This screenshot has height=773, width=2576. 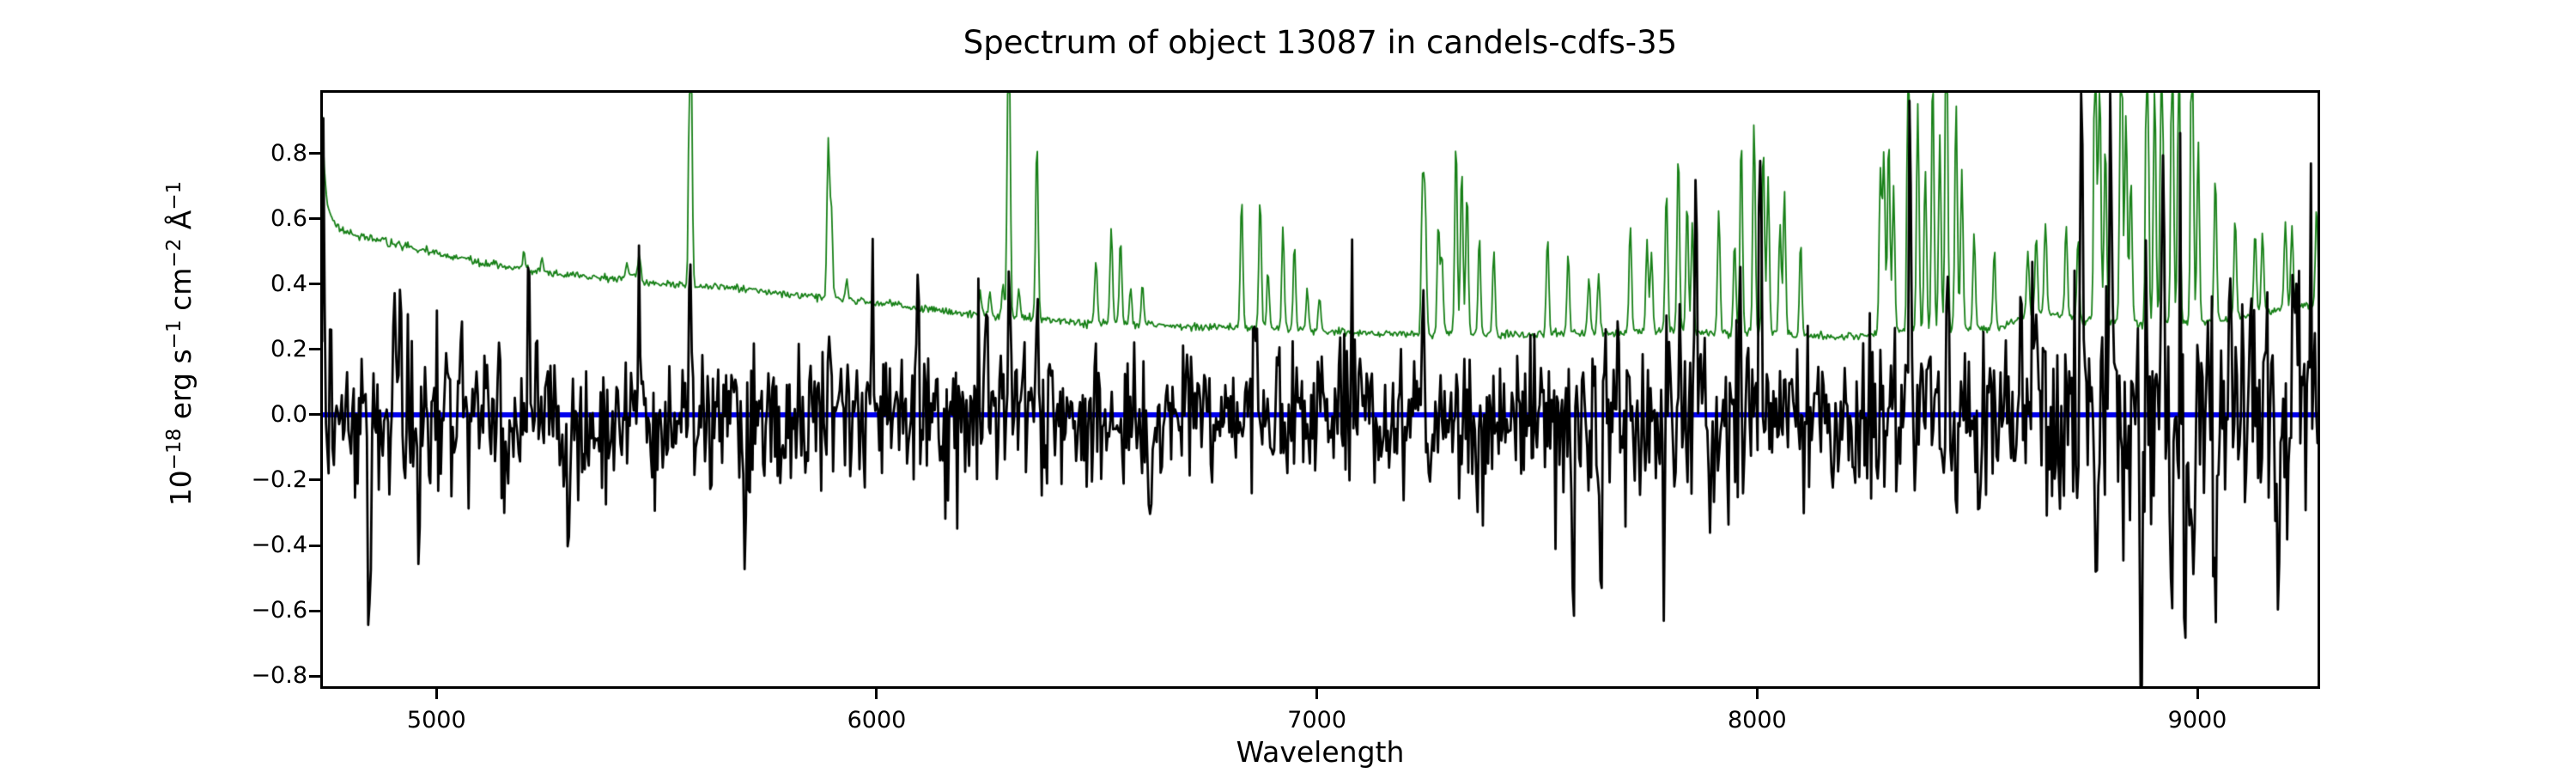 What do you see at coordinates (436, 720) in the screenshot?
I see `x-tick-label: 5000` at bounding box center [436, 720].